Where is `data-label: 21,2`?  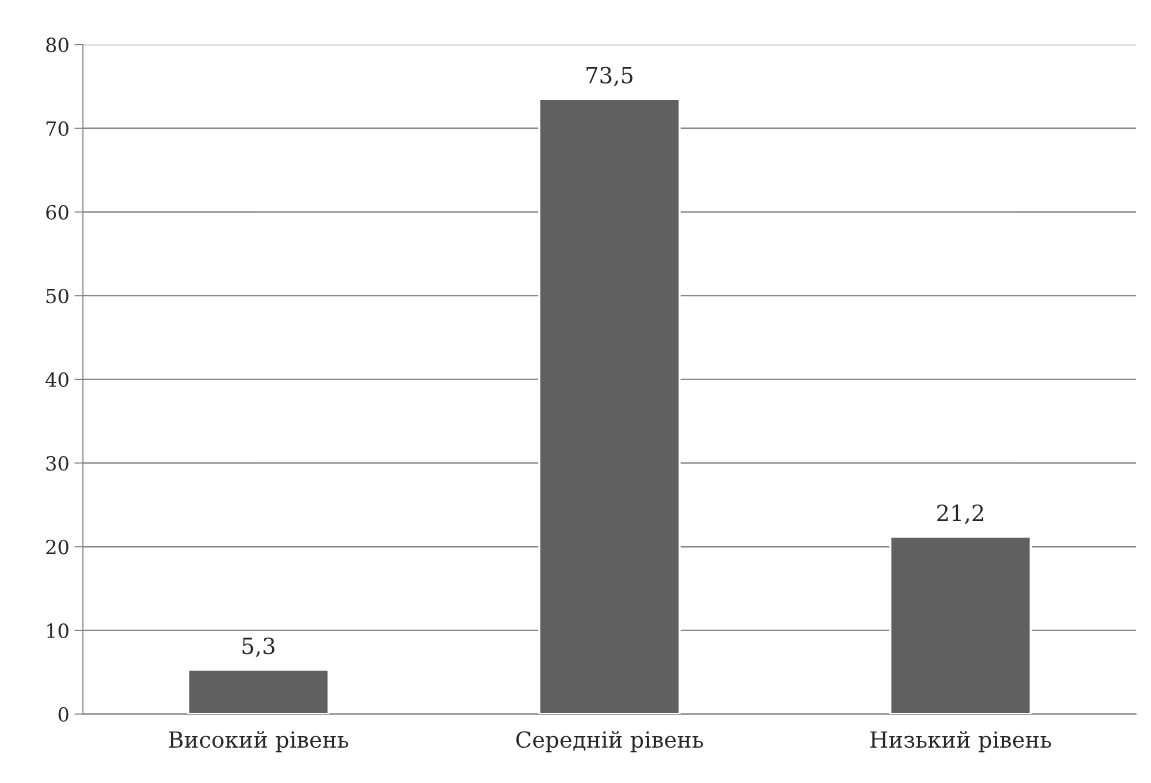
data-label: 21,2 is located at coordinates (960, 514).